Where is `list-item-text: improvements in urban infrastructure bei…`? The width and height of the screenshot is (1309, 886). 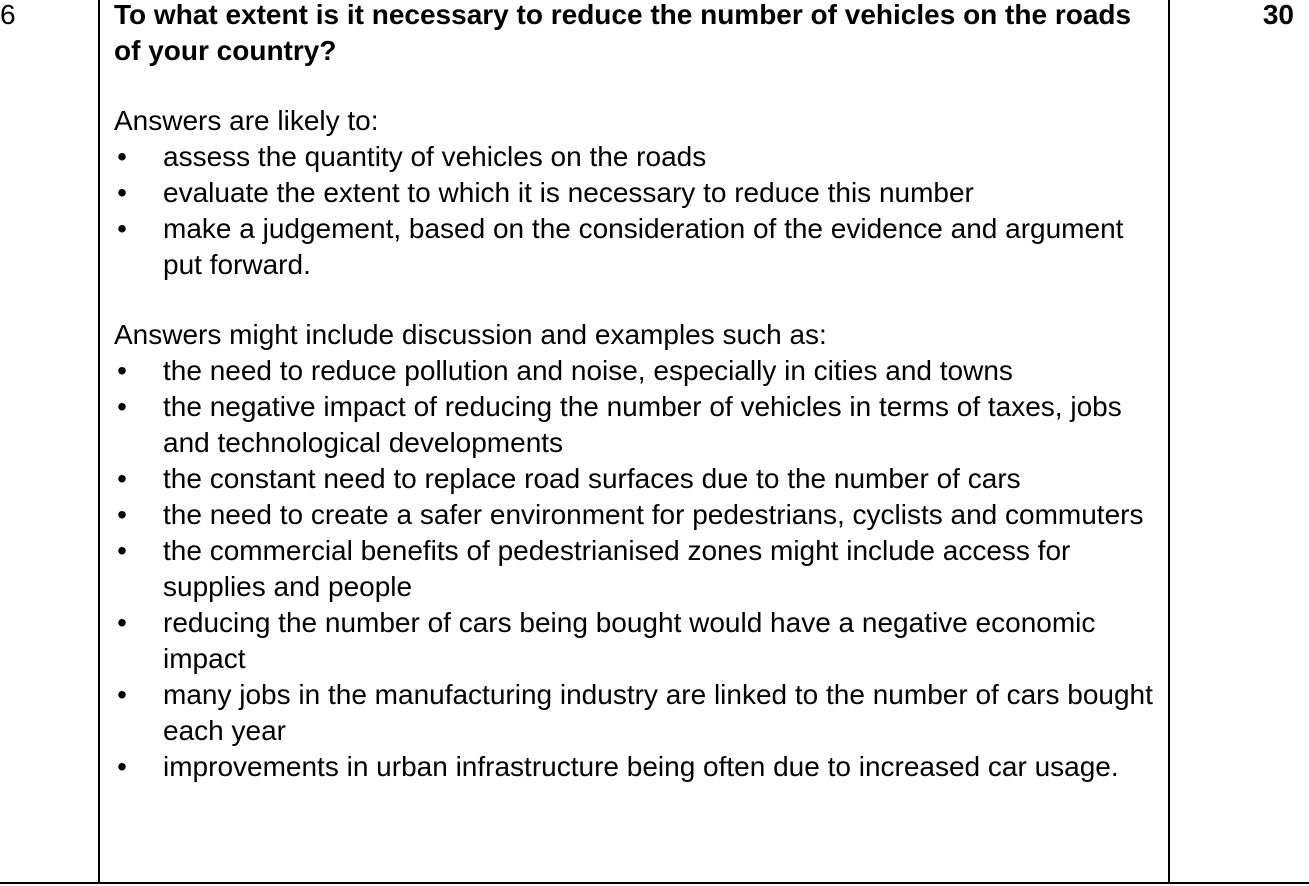 list-item-text: improvements in urban infrastructure bei… is located at coordinates (641, 766).